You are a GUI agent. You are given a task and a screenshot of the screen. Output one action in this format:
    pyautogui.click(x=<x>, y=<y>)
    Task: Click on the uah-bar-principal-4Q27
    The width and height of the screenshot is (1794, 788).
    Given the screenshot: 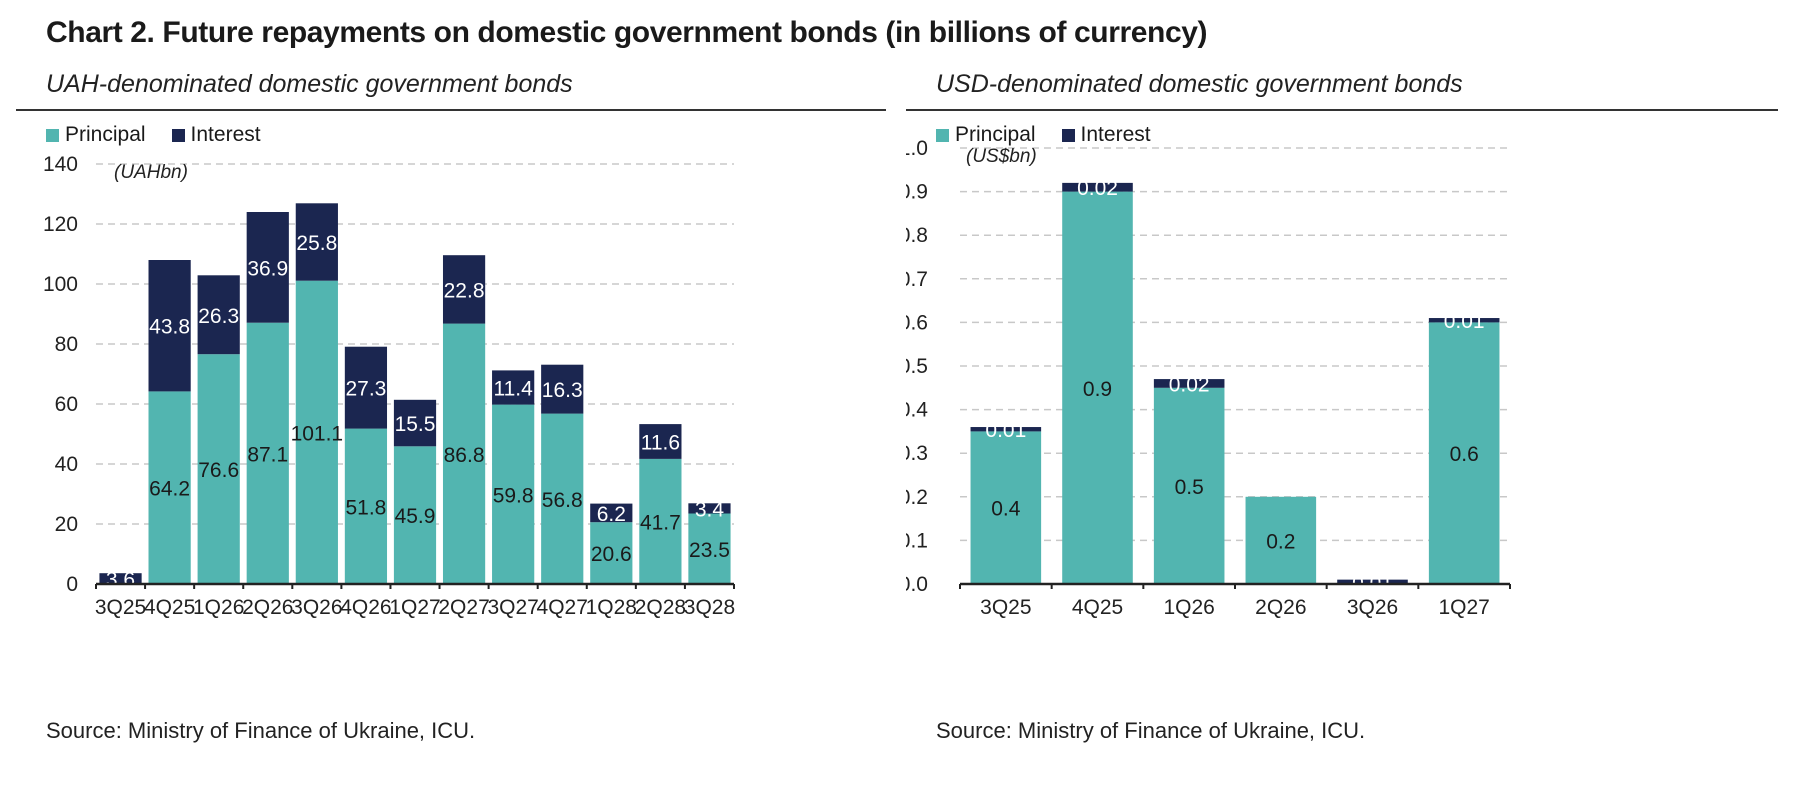 What is the action you would take?
    pyautogui.click(x=562, y=498)
    